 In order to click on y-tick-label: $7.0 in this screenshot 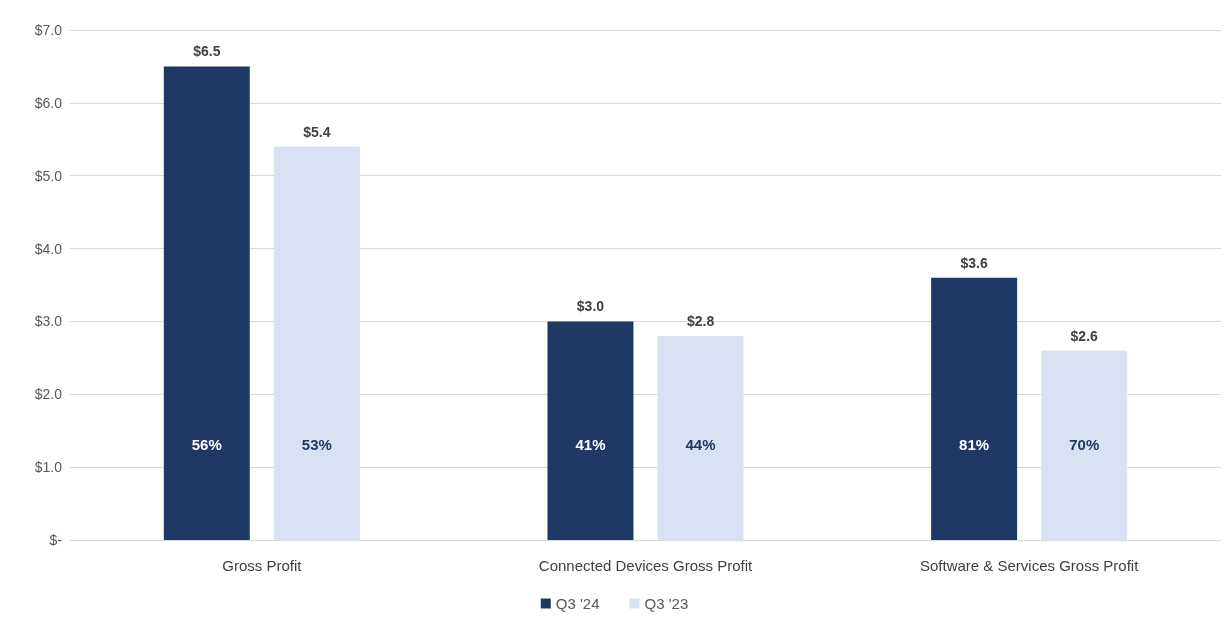, I will do `click(48, 30)`.